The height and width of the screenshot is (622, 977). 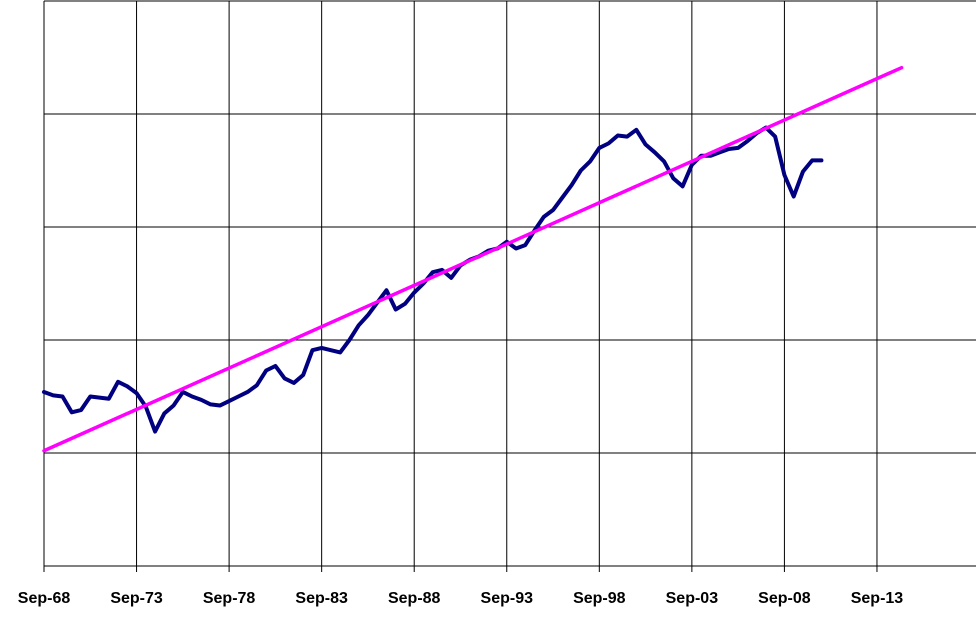 What do you see at coordinates (44, 598) in the screenshot?
I see `x-tick-label: Sep-68` at bounding box center [44, 598].